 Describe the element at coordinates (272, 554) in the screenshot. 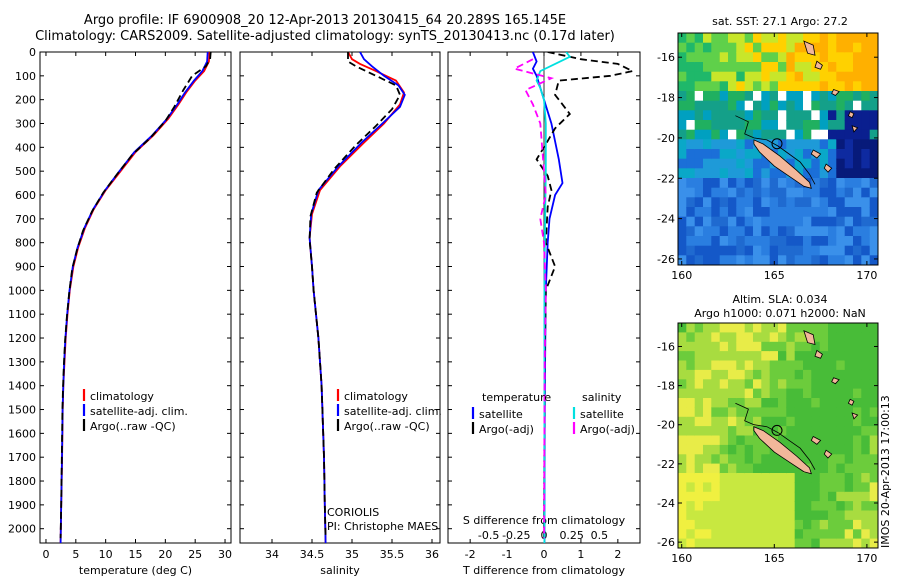

I see `x-tick-label: 34` at that location.